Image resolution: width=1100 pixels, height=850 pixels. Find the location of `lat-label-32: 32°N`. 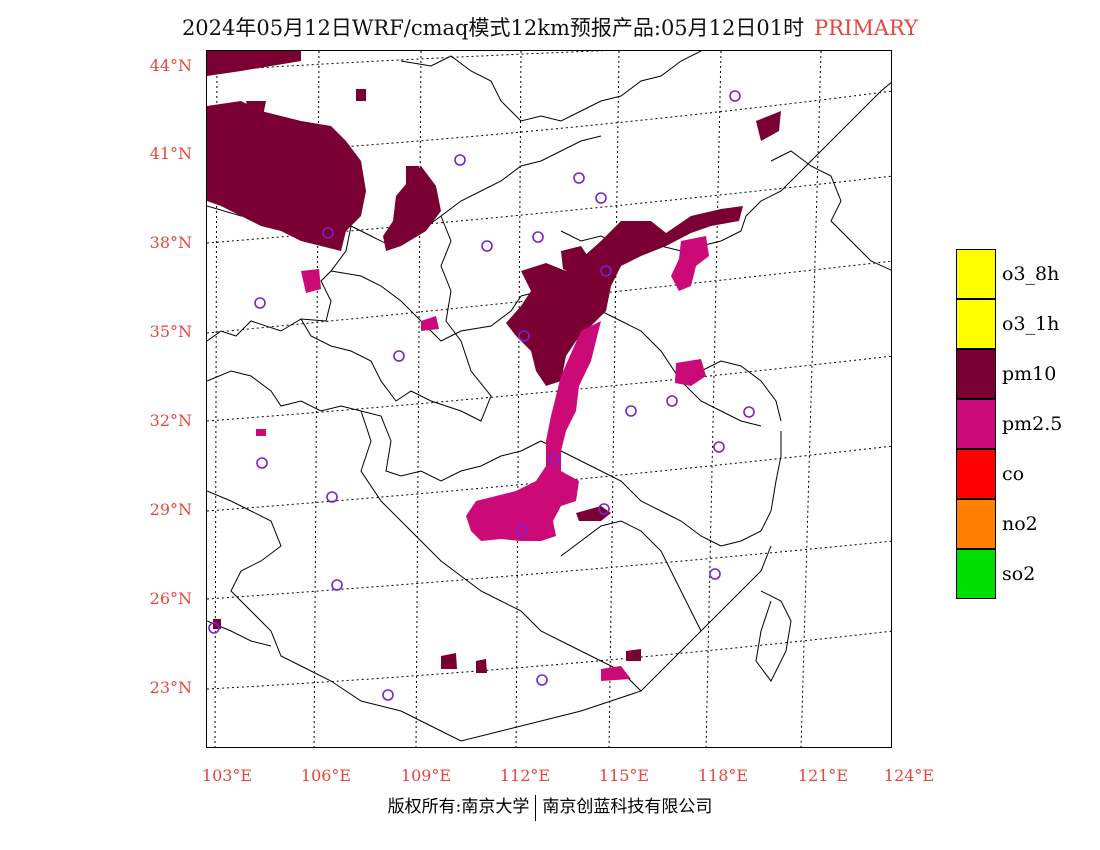

lat-label-32: 32°N is located at coordinates (170, 420).